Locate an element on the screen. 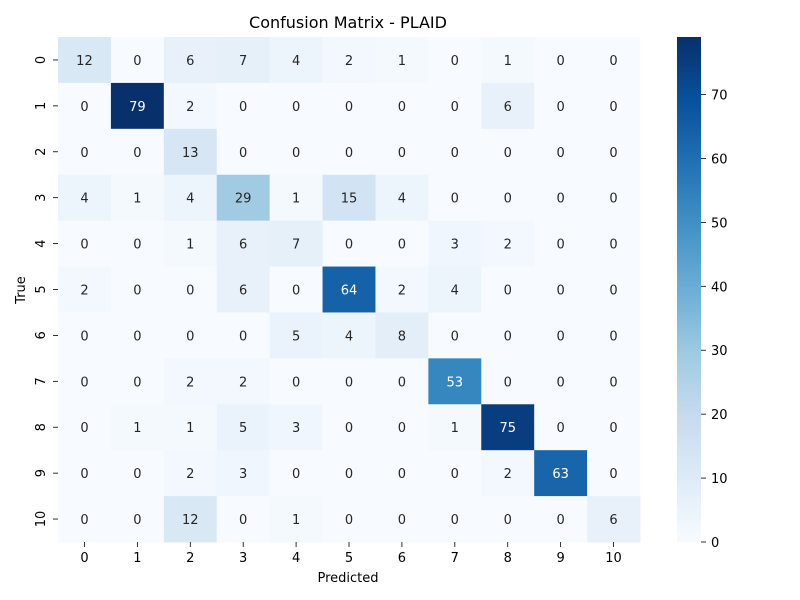  cell-value-0-2: 6 is located at coordinates (190, 61).